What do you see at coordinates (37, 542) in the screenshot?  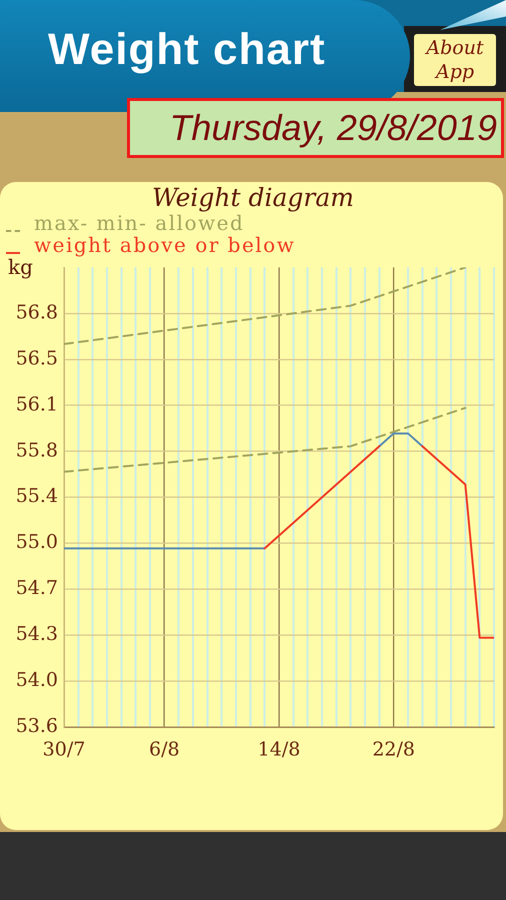 I see `y-tick-label: 55.0` at bounding box center [37, 542].